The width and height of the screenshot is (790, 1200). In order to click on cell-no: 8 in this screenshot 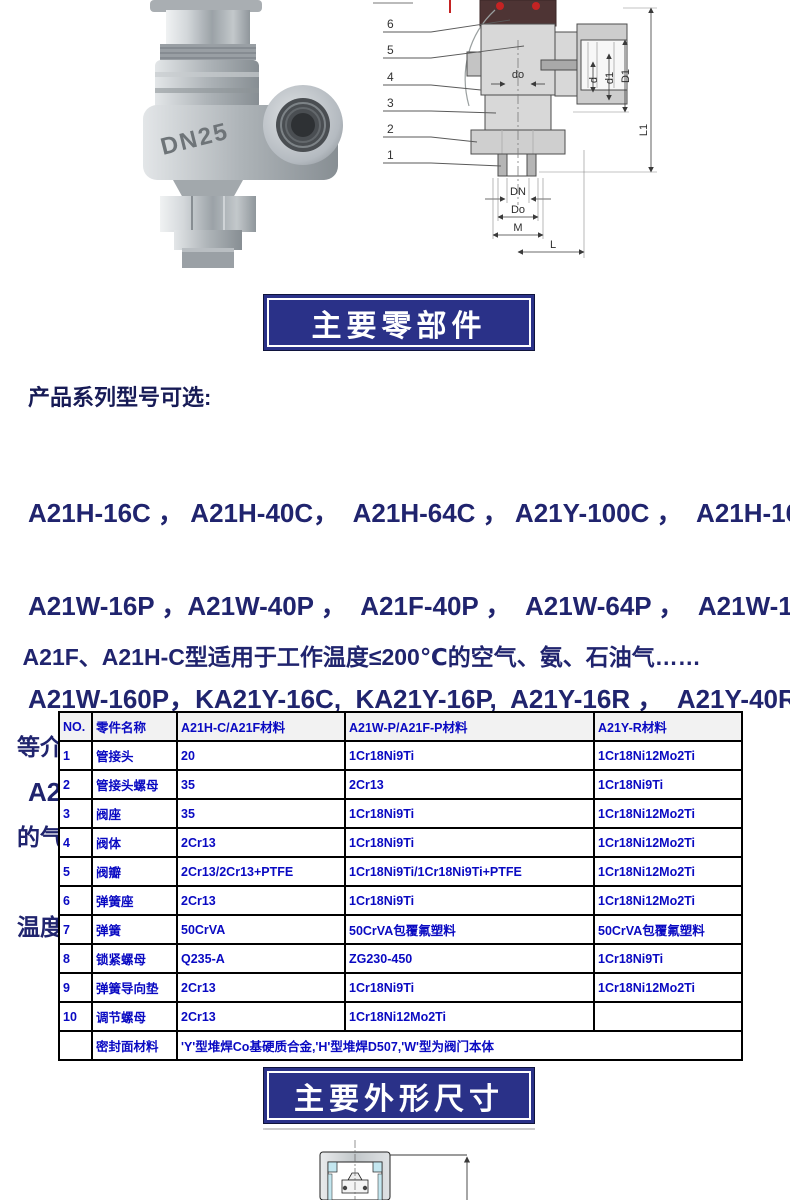, I will do `click(75, 958)`.